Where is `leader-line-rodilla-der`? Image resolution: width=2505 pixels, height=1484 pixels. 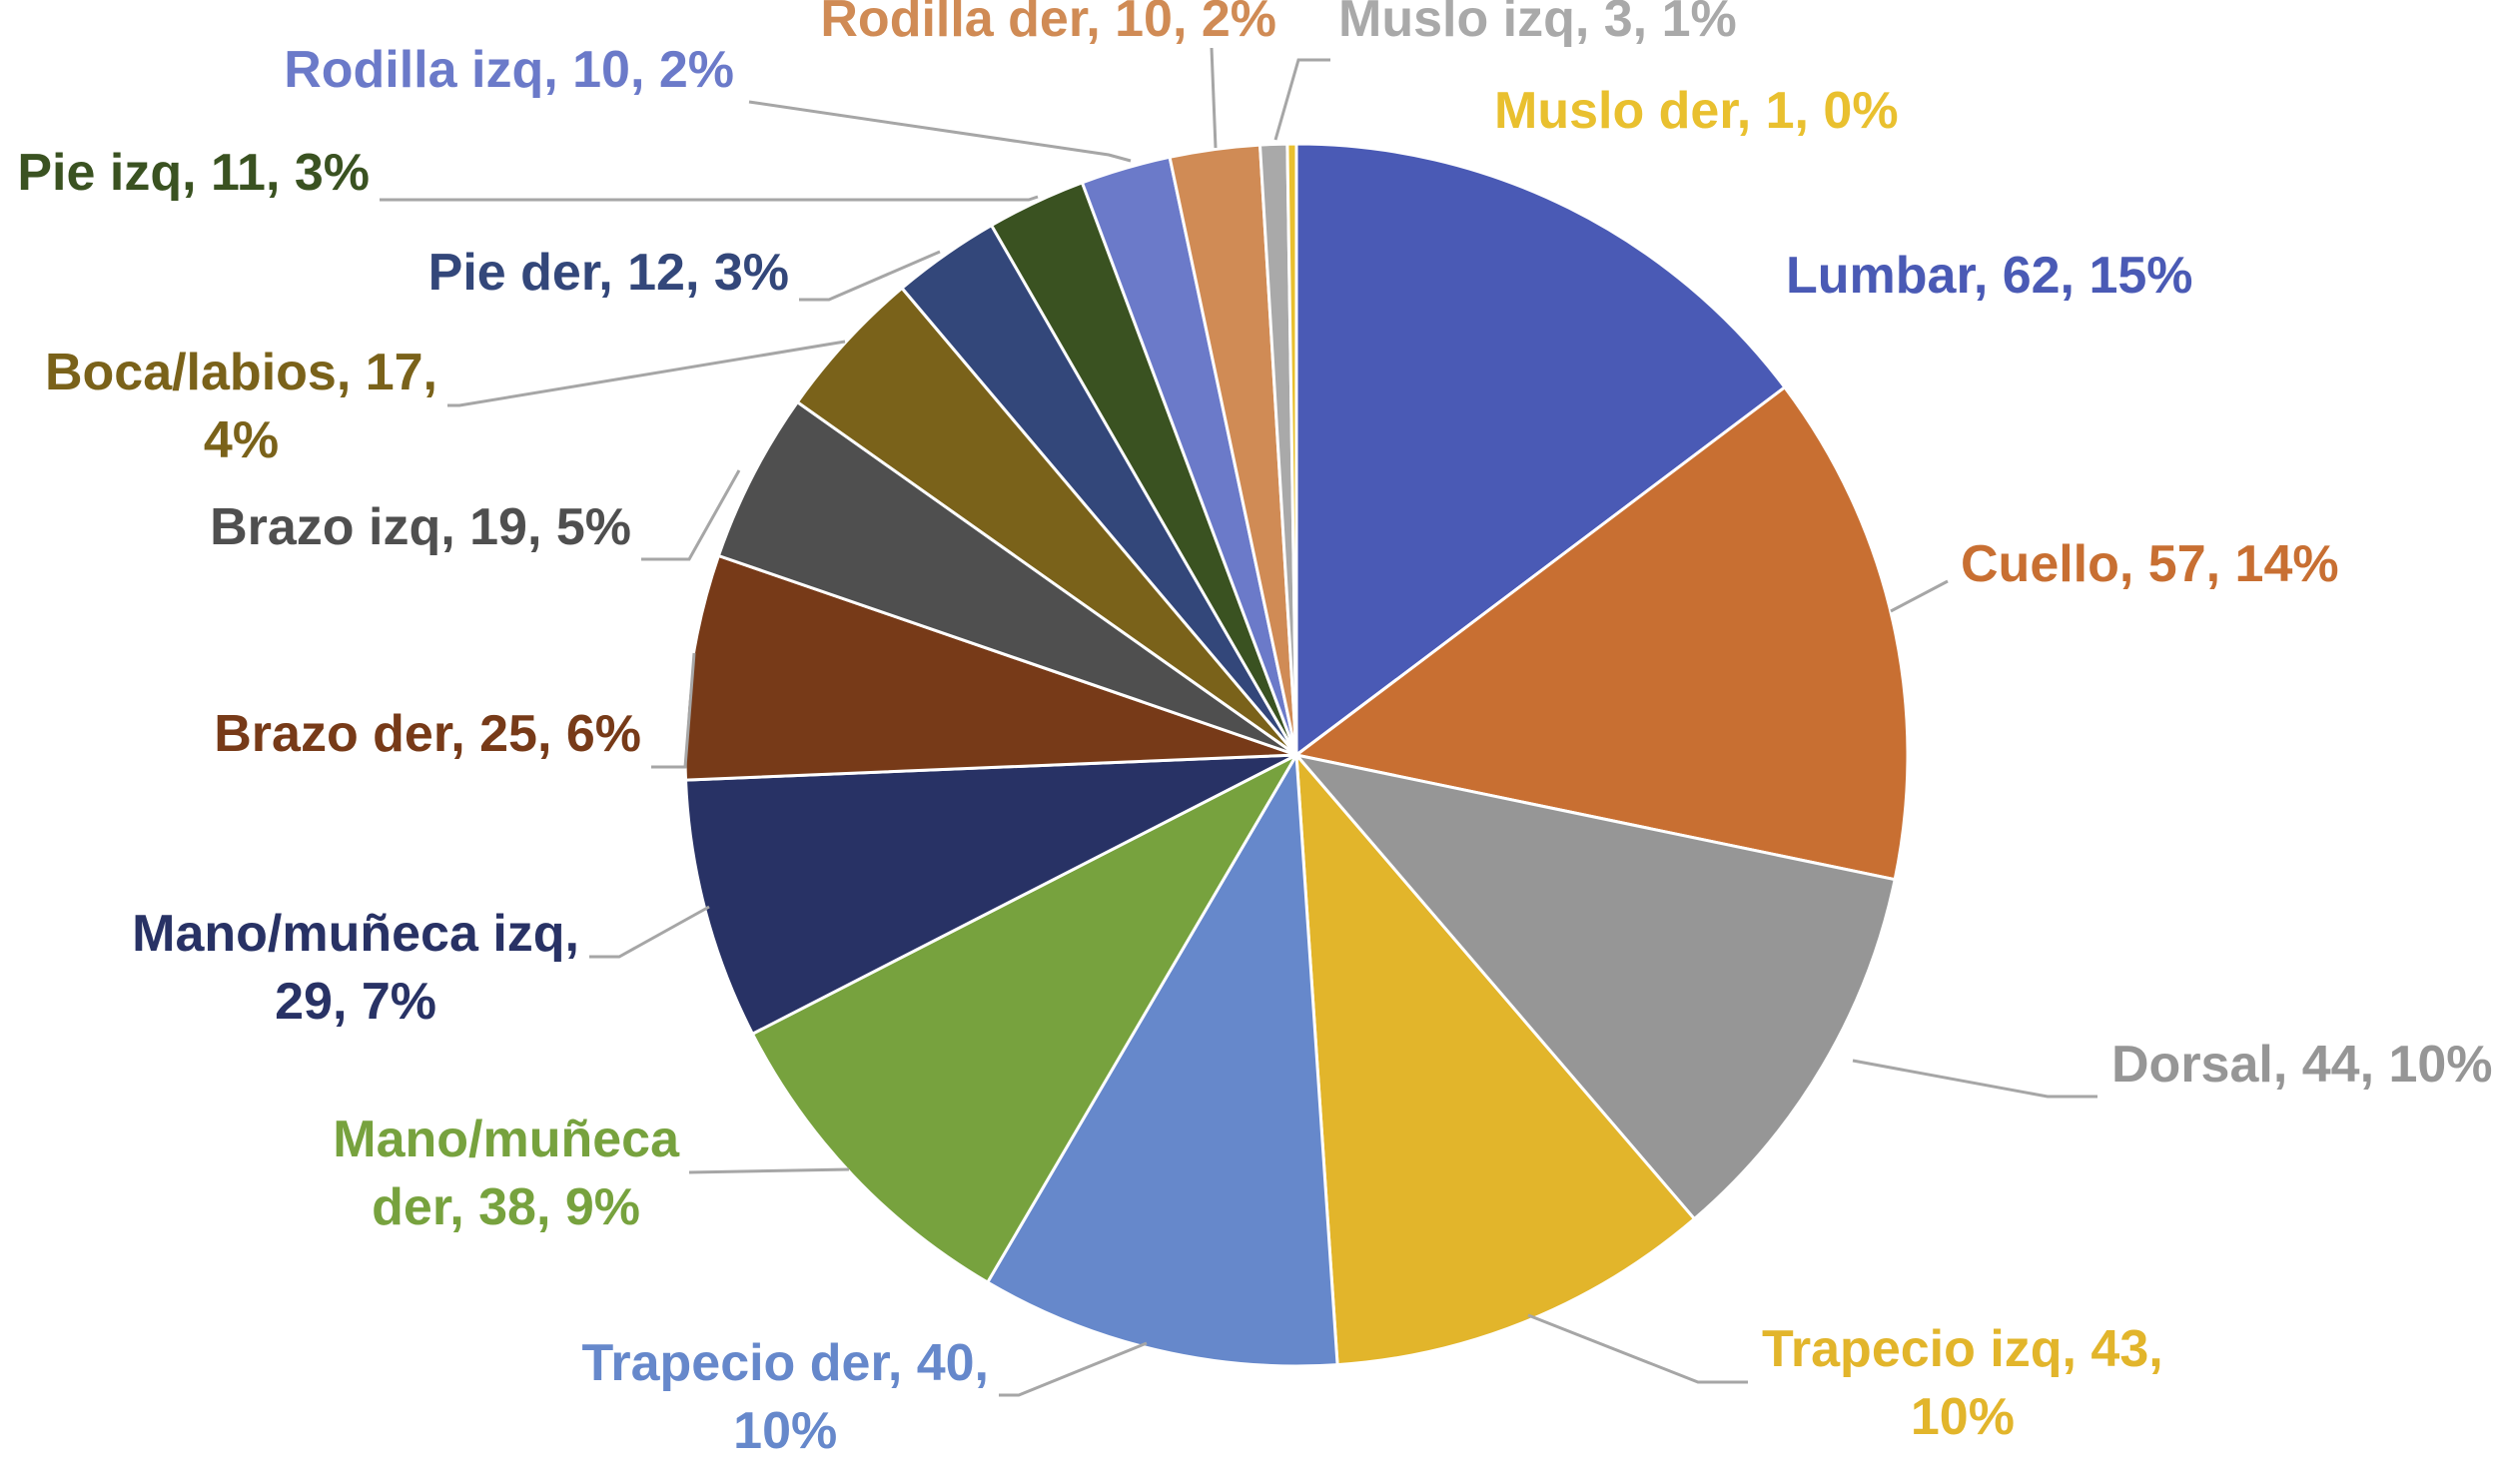 leader-line-rodilla-der is located at coordinates (1214, 98).